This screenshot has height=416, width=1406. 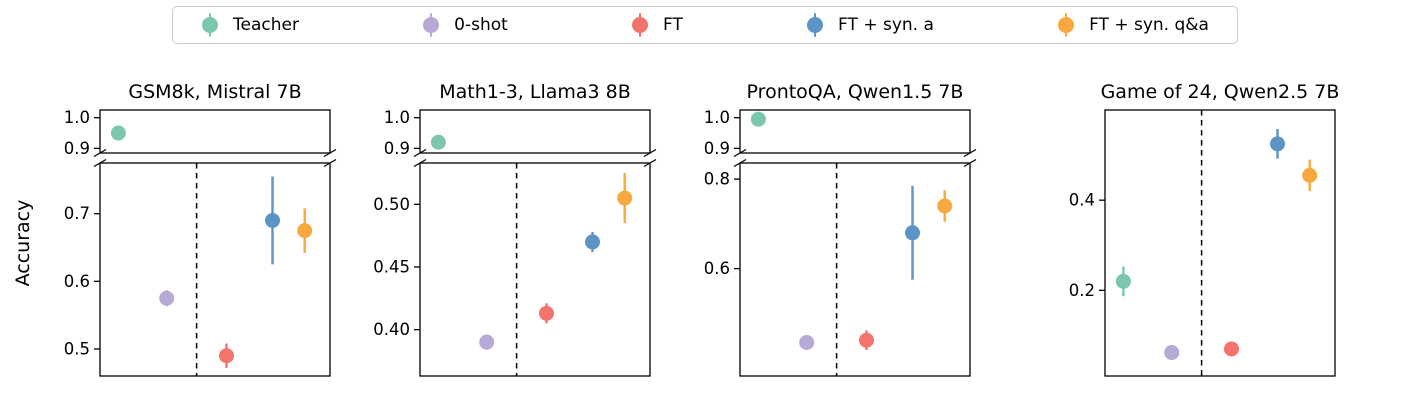 What do you see at coordinates (886, 25) in the screenshot?
I see `legend-item-label: FT + syn. a` at bounding box center [886, 25].